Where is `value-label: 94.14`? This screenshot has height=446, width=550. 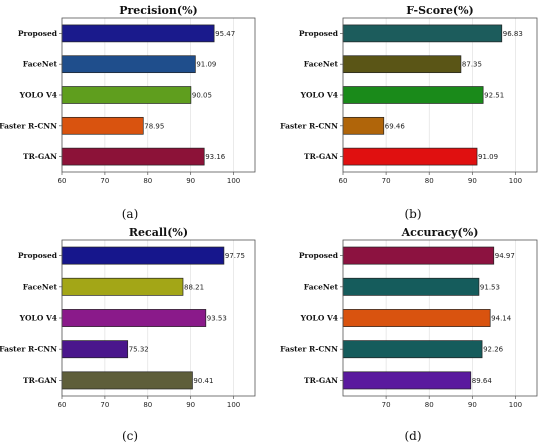
value-label: 94.14 is located at coordinates (501, 319).